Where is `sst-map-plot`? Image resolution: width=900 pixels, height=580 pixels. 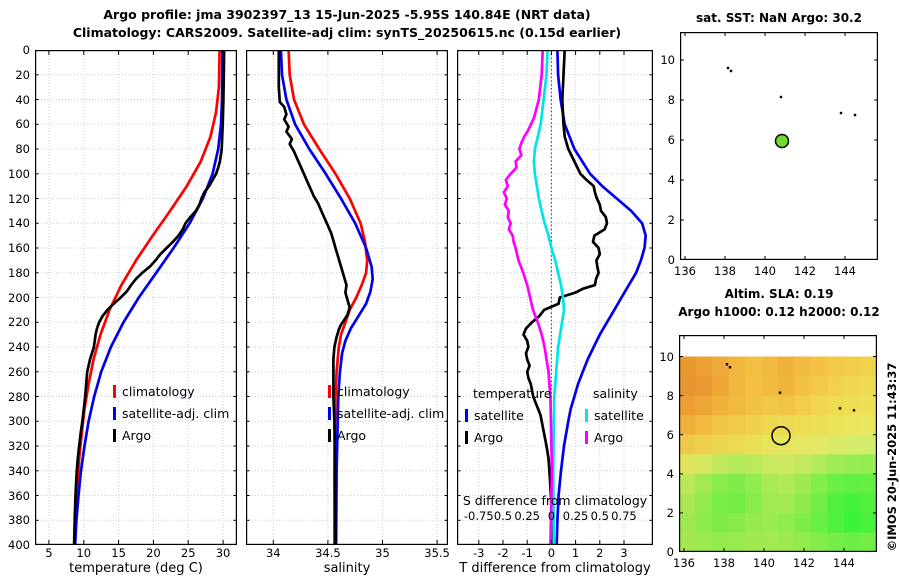
sst-map-plot is located at coordinates (779, 146).